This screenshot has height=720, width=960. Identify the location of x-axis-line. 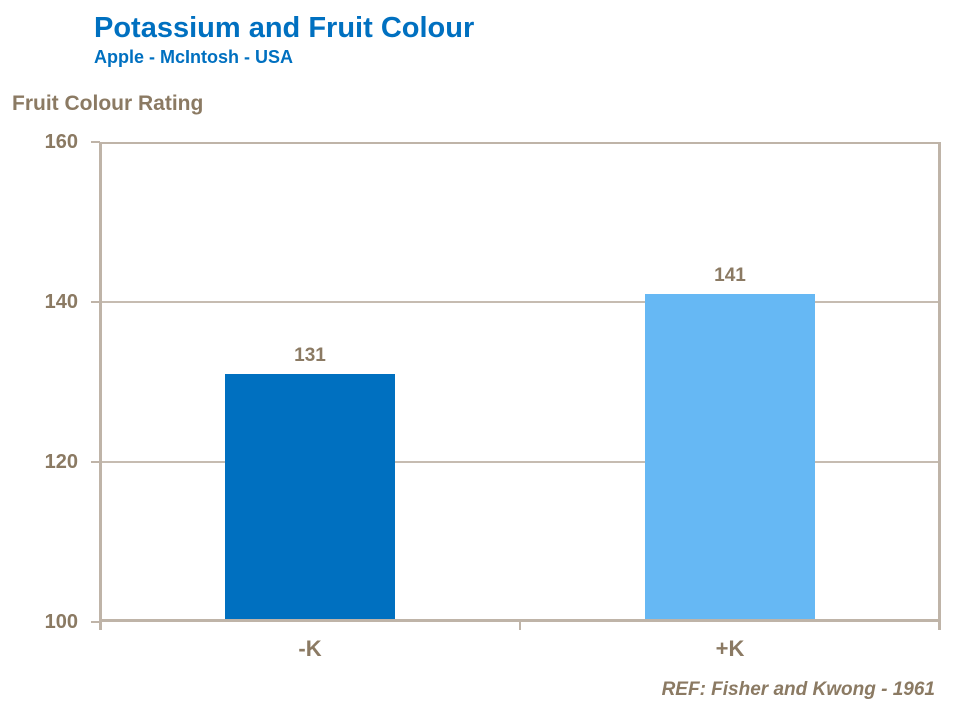
(520, 620).